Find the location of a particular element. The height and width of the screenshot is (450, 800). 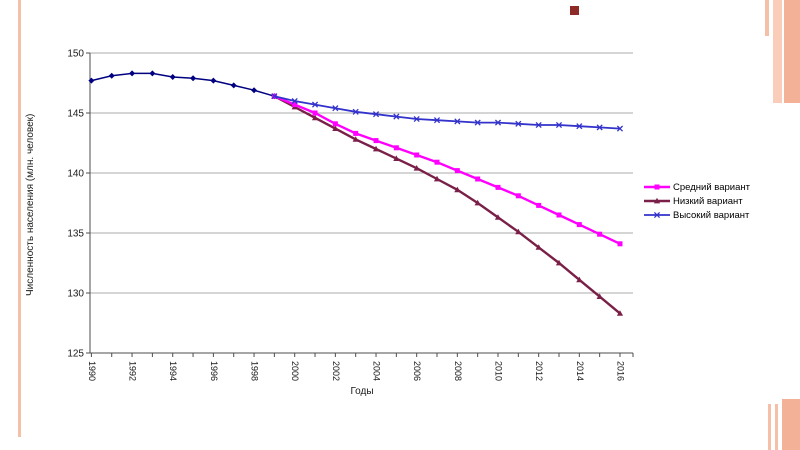

legend-item-high-variant: Высокий вариант is located at coordinates (697, 215).